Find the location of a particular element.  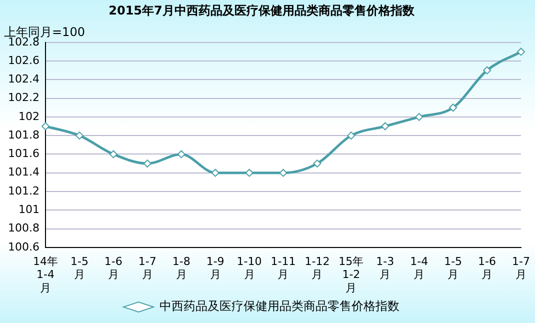

y-axis-title: 上年同月=100 is located at coordinates (44, 31).